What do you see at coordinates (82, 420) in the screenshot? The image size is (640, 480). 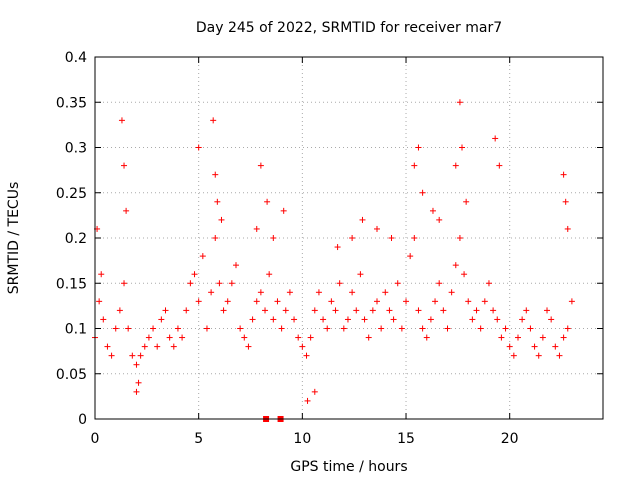 I see `y-tick-label: 0` at bounding box center [82, 420].